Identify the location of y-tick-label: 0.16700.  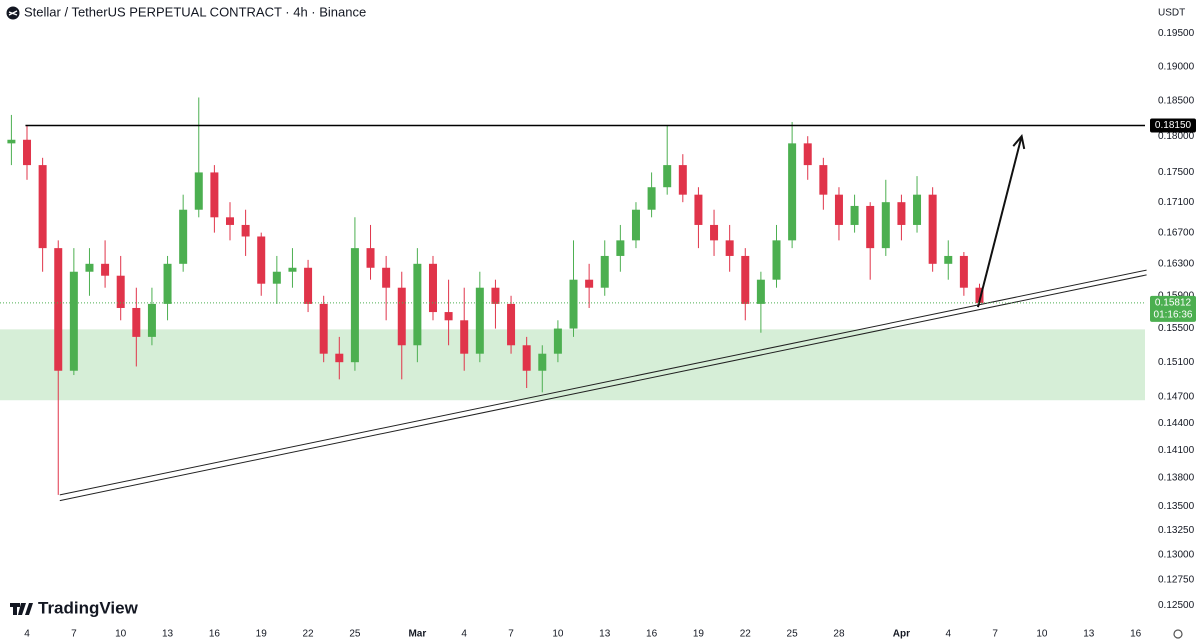
(1176, 232).